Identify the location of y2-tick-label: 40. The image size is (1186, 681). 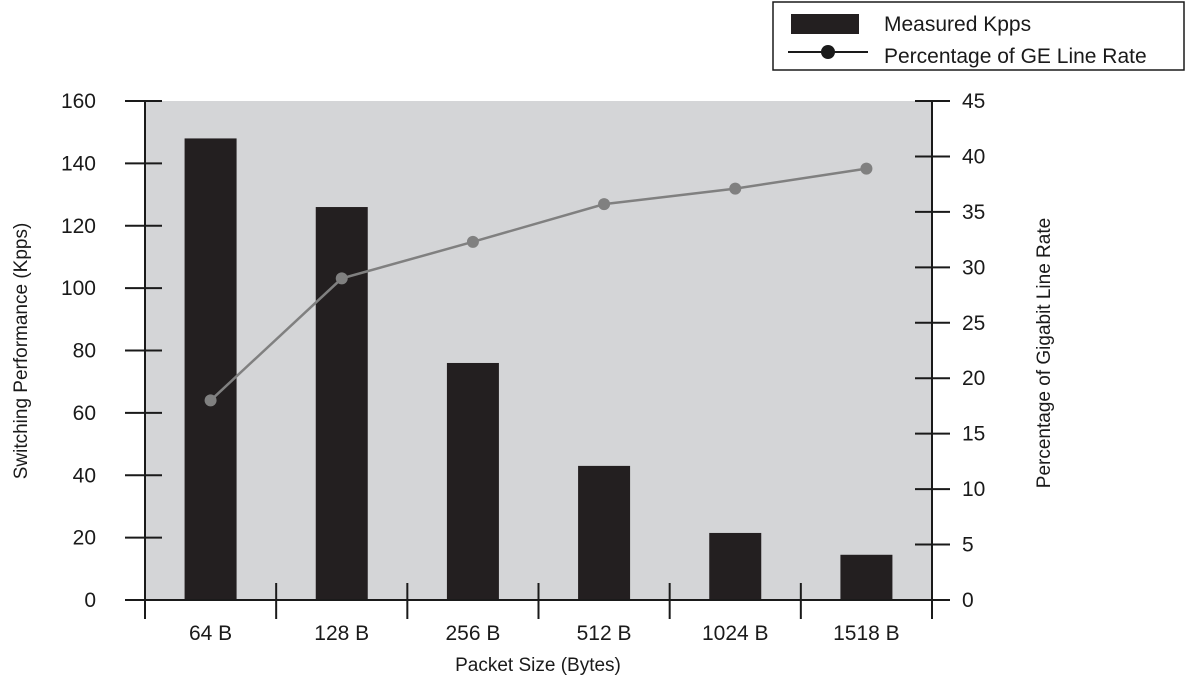
(973, 156).